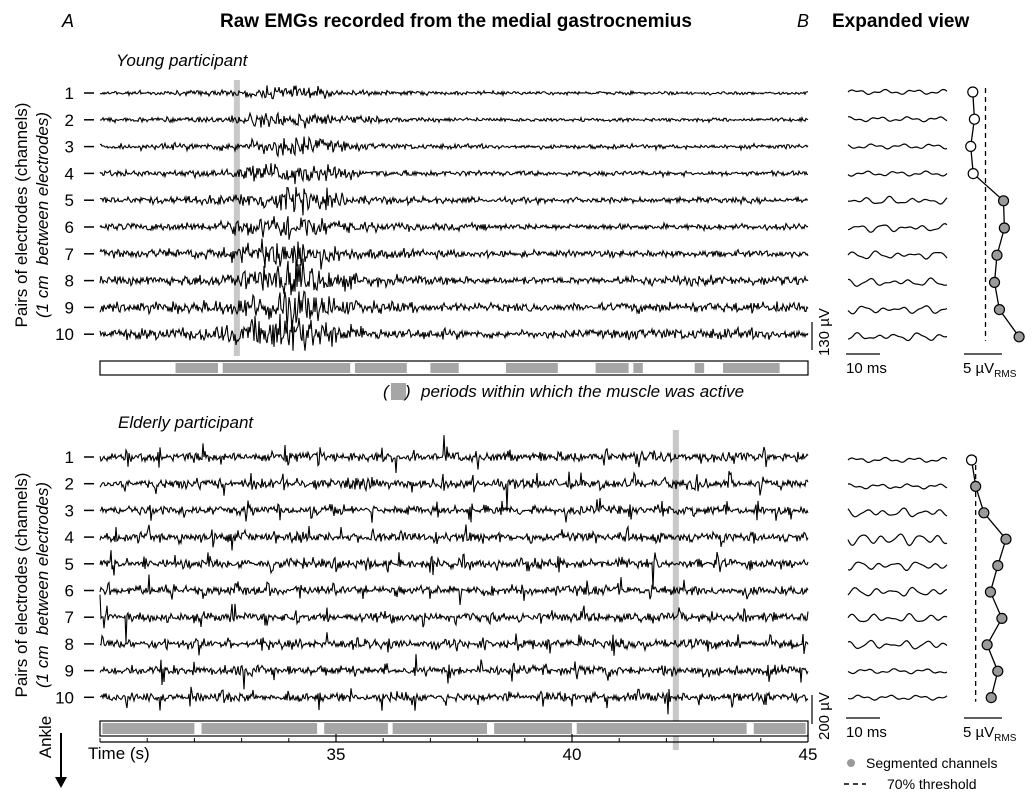 The height and width of the screenshot is (794, 1035). I want to click on expanded-view-title: Expanded view, so click(900, 21).